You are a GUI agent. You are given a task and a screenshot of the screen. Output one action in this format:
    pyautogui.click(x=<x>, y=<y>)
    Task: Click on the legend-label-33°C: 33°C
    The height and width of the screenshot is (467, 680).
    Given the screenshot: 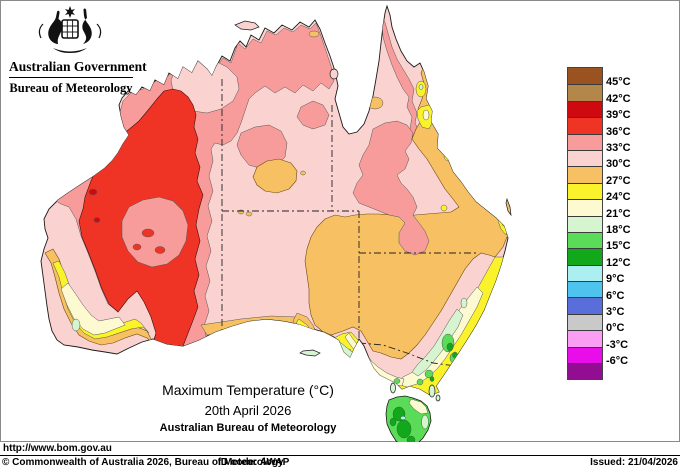 What is the action you would take?
    pyautogui.click(x=618, y=148)
    